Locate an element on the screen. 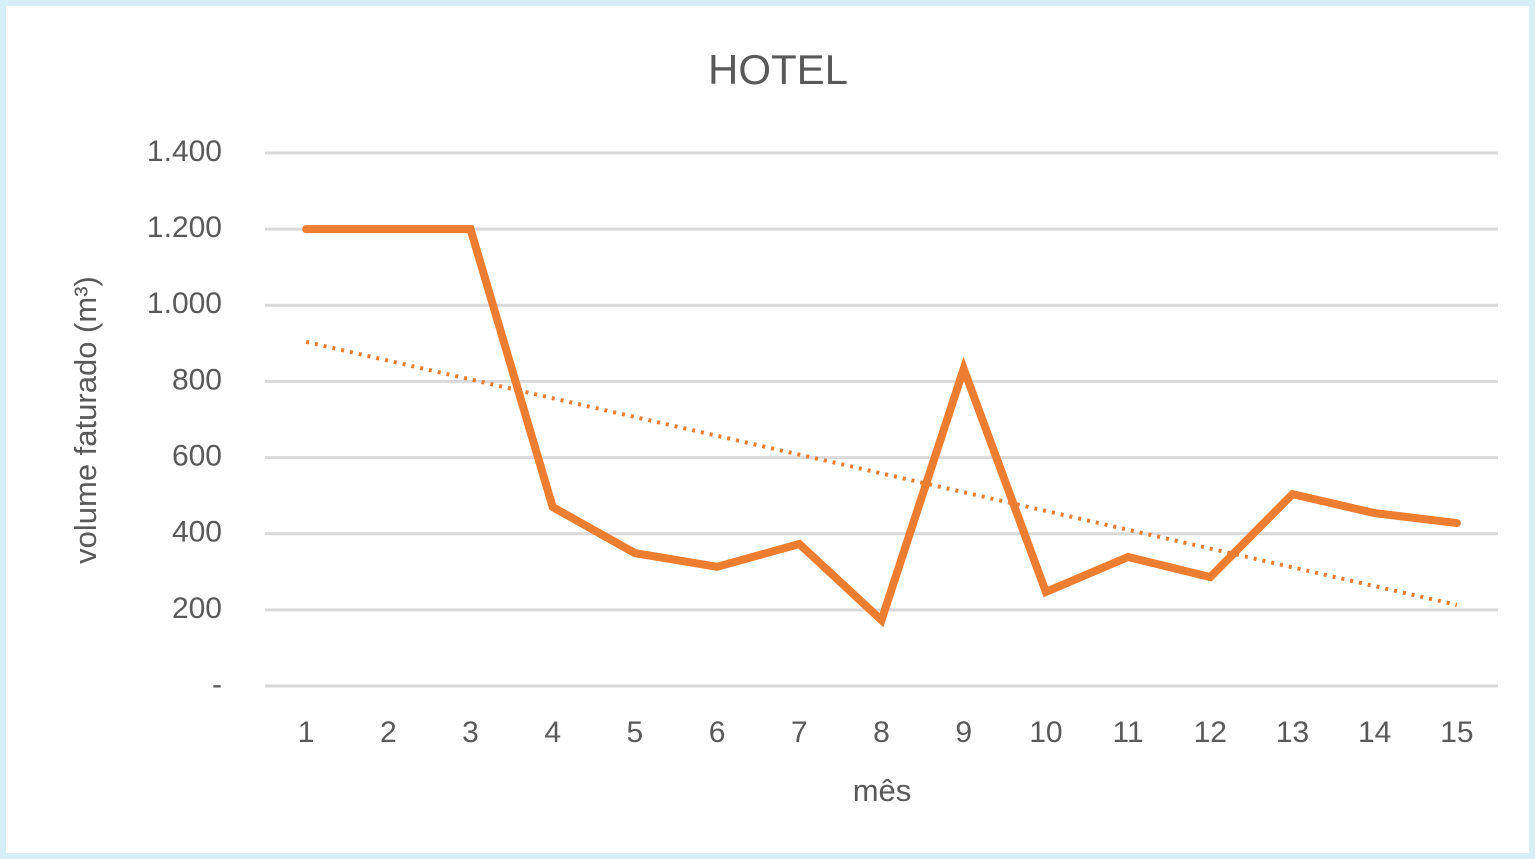 The height and width of the screenshot is (859, 1535). y-tick-label: 1.200 is located at coordinates (184, 227).